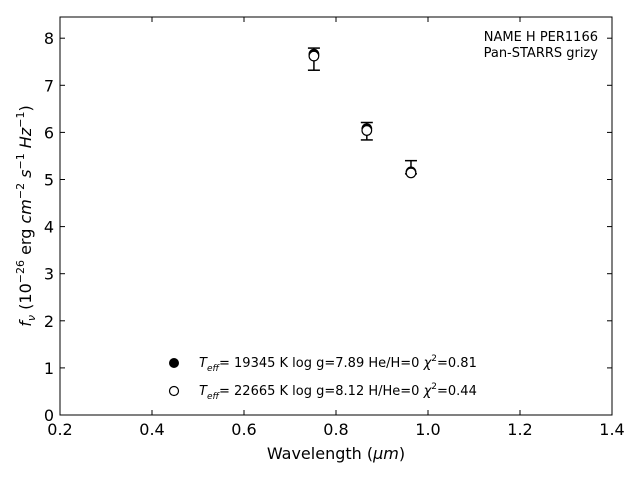  Describe the element at coordinates (611, 429) in the screenshot. I see `x-tick-label: 1.4` at that location.